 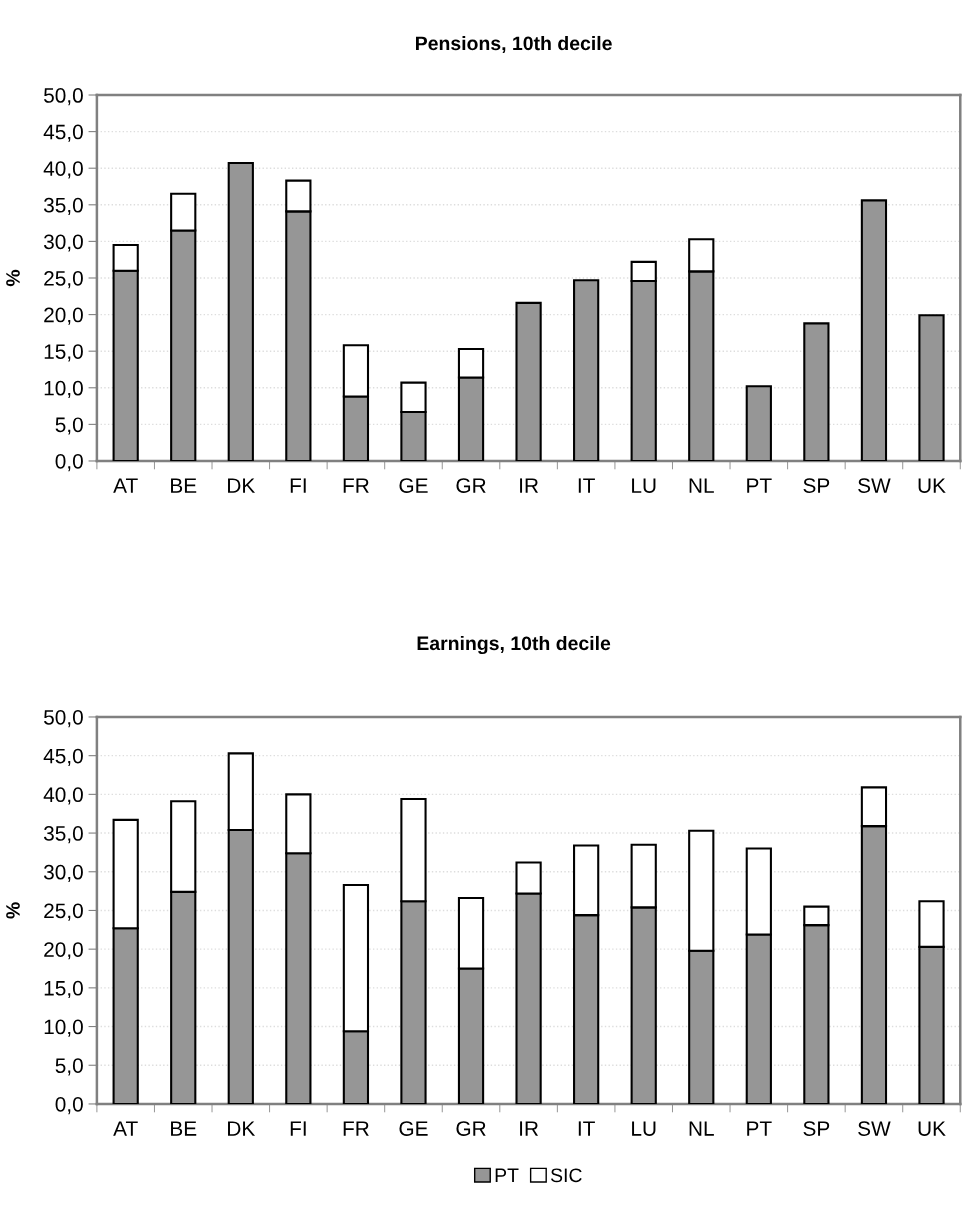 What do you see at coordinates (507, 1175) in the screenshot?
I see `legend-label: PT` at bounding box center [507, 1175].